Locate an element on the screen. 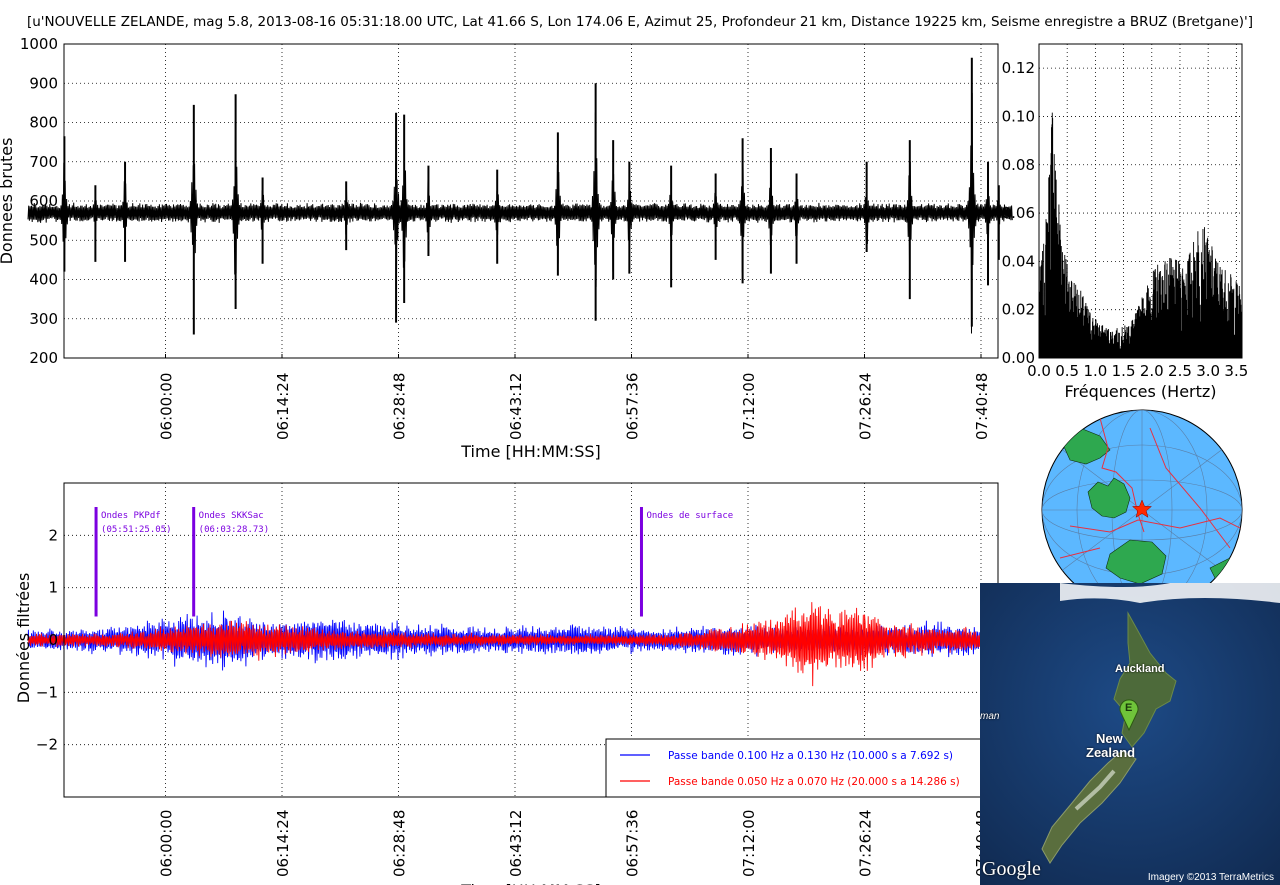  google-logo: Google is located at coordinates (1011, 869).